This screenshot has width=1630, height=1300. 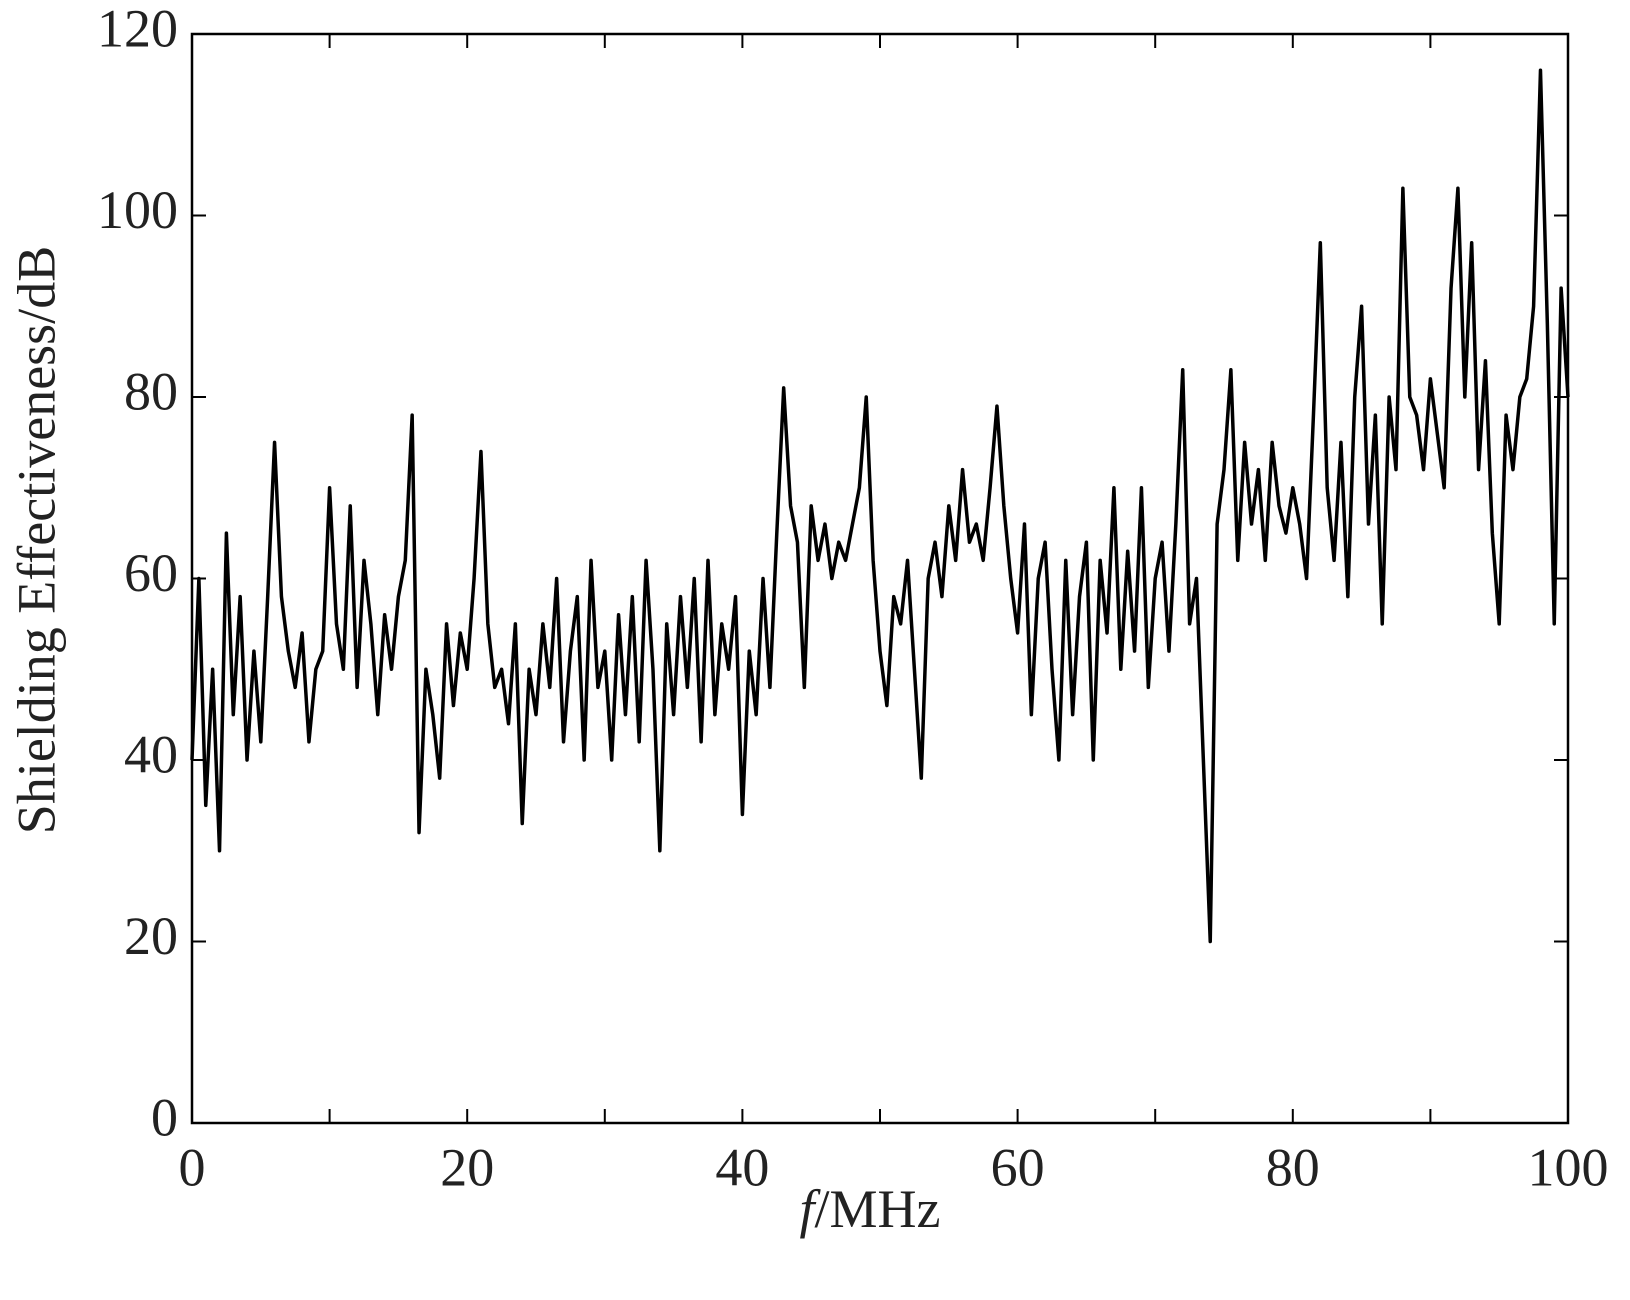 What do you see at coordinates (1568, 1167) in the screenshot?
I see `x-tick-label: 100` at bounding box center [1568, 1167].